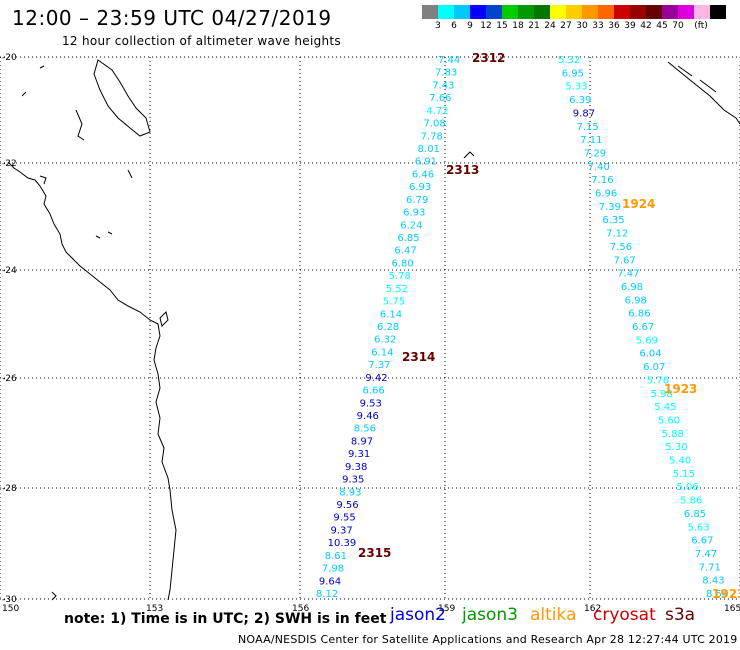 The height and width of the screenshot is (650, 740). What do you see at coordinates (54, 596) in the screenshot?
I see `islet-se` at bounding box center [54, 596].